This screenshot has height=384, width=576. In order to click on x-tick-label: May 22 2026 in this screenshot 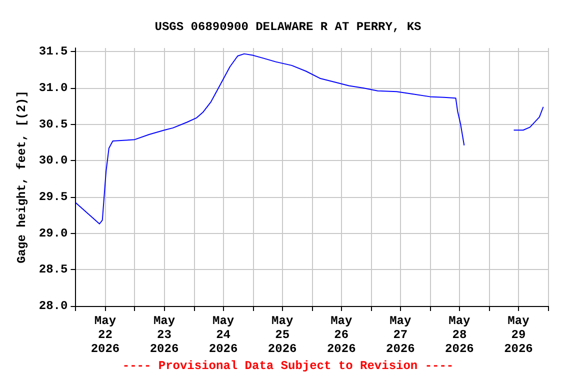, I will do `click(105, 335)`.